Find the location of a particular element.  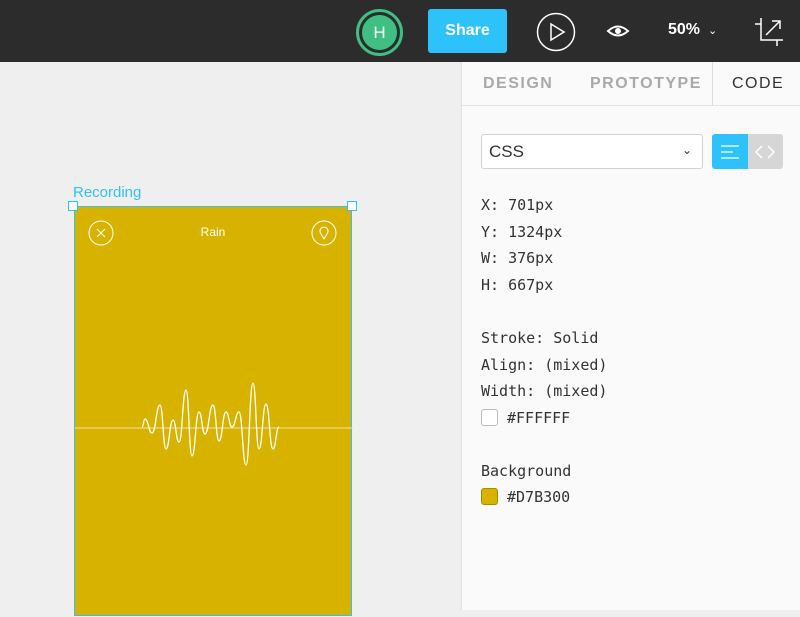

prop-stroke: Stroke: Solid is located at coordinates (540, 338).